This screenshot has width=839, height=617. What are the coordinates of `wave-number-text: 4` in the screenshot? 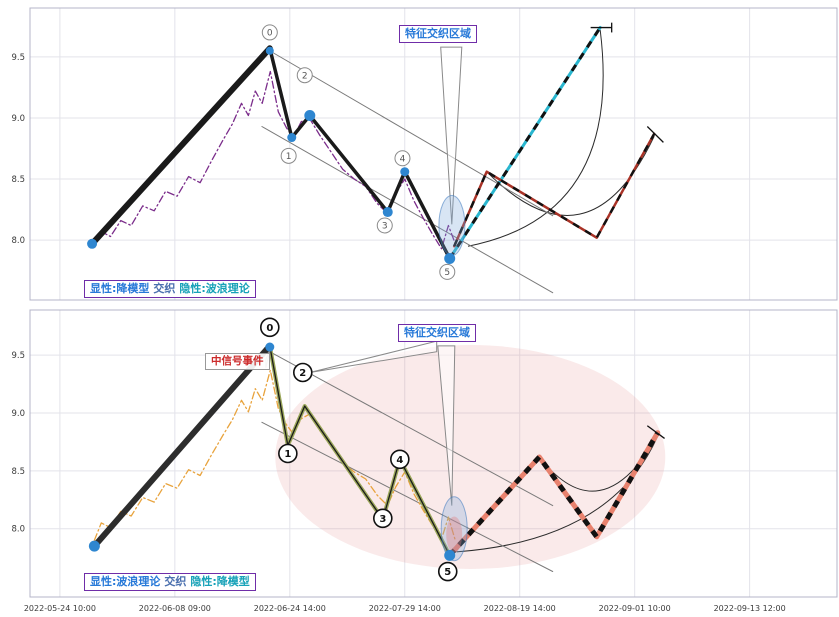 It's located at (403, 160).